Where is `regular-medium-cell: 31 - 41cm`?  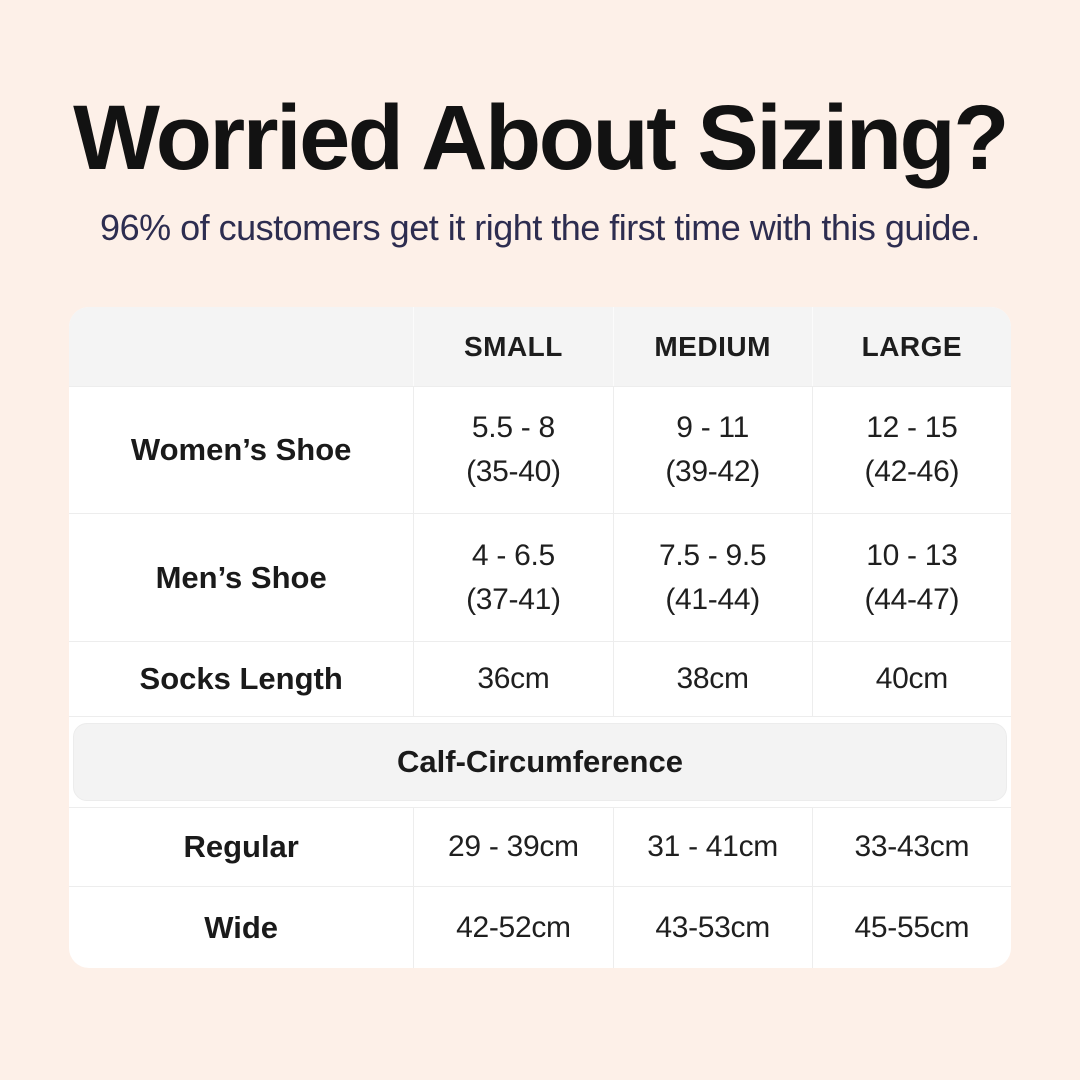
regular-medium-cell: 31 - 41cm is located at coordinates (712, 847).